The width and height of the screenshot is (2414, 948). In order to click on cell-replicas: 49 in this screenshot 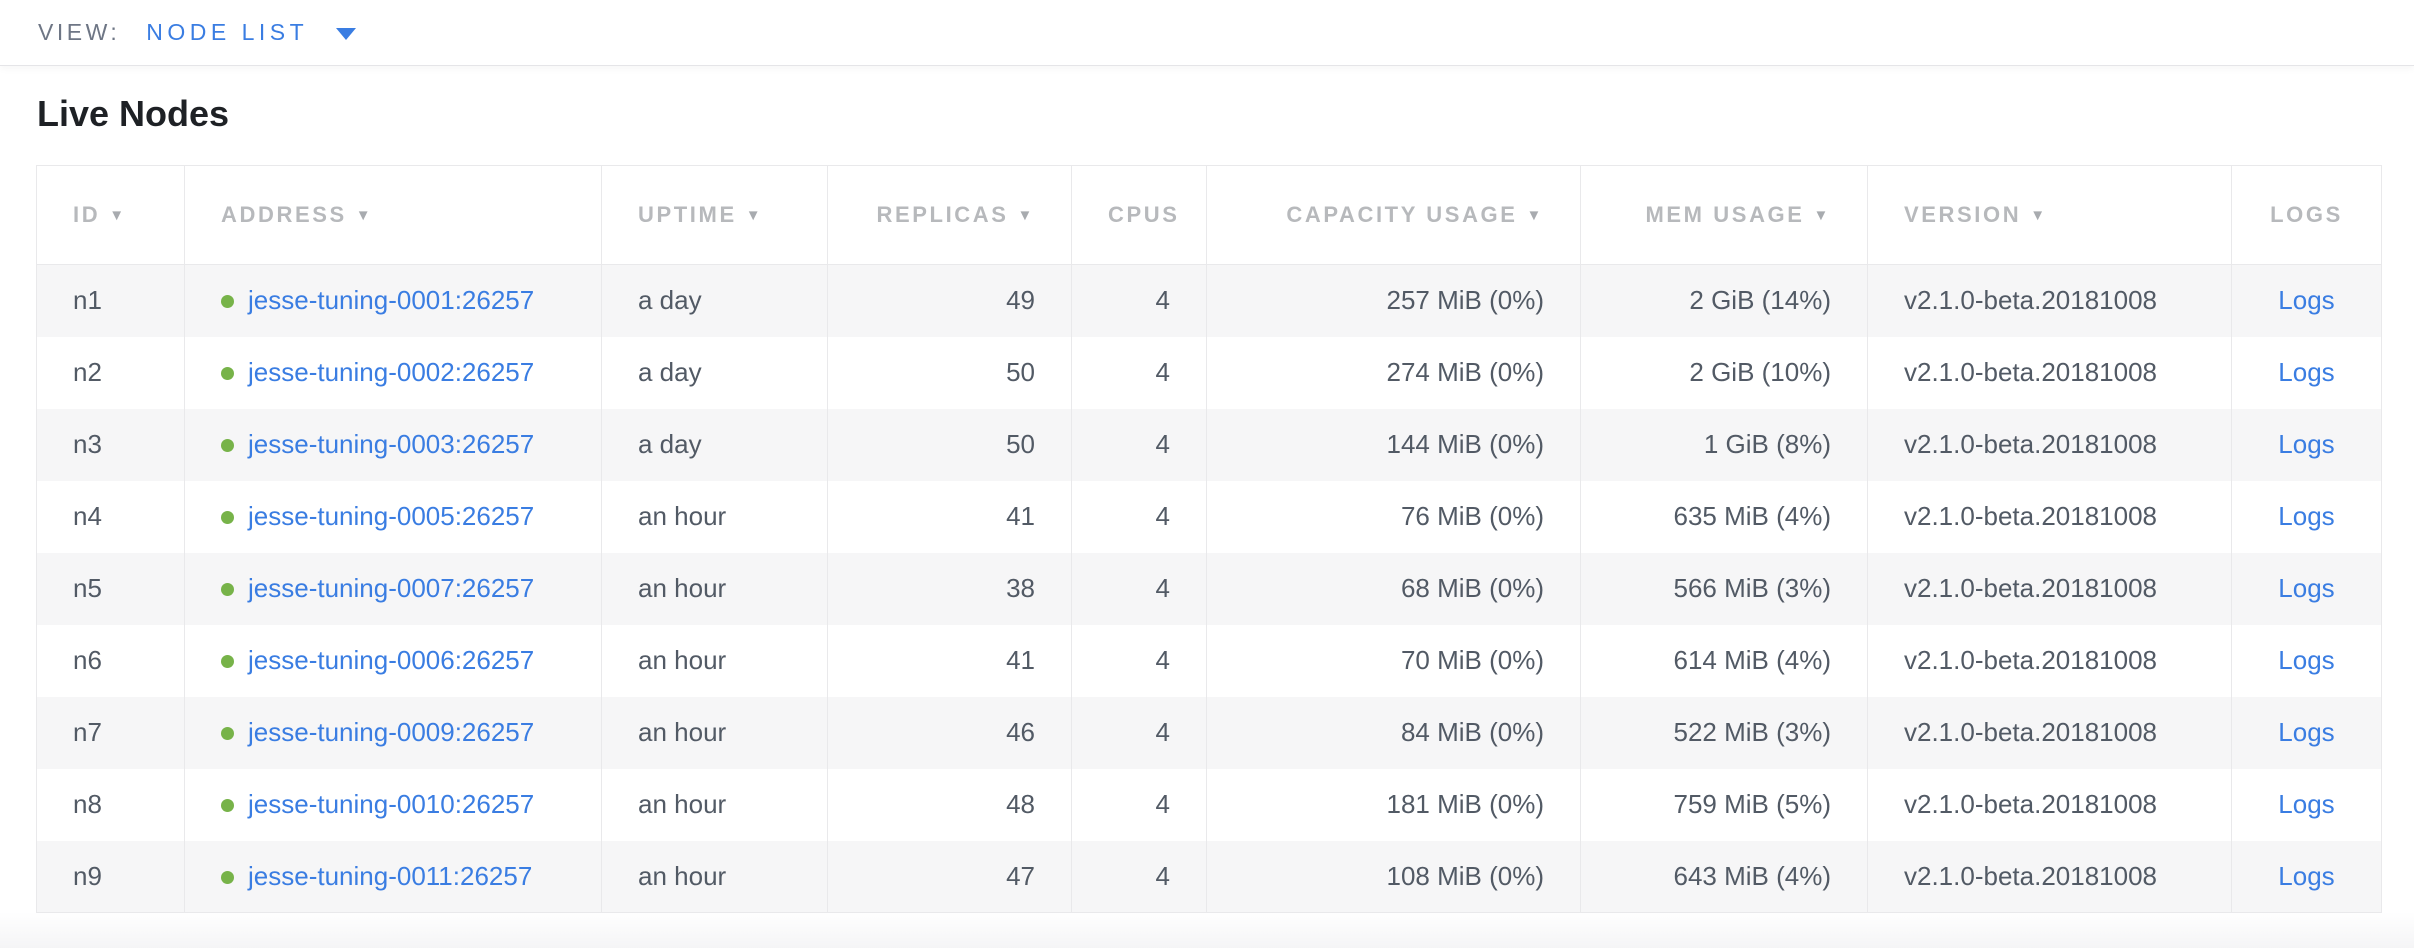, I will do `click(949, 300)`.